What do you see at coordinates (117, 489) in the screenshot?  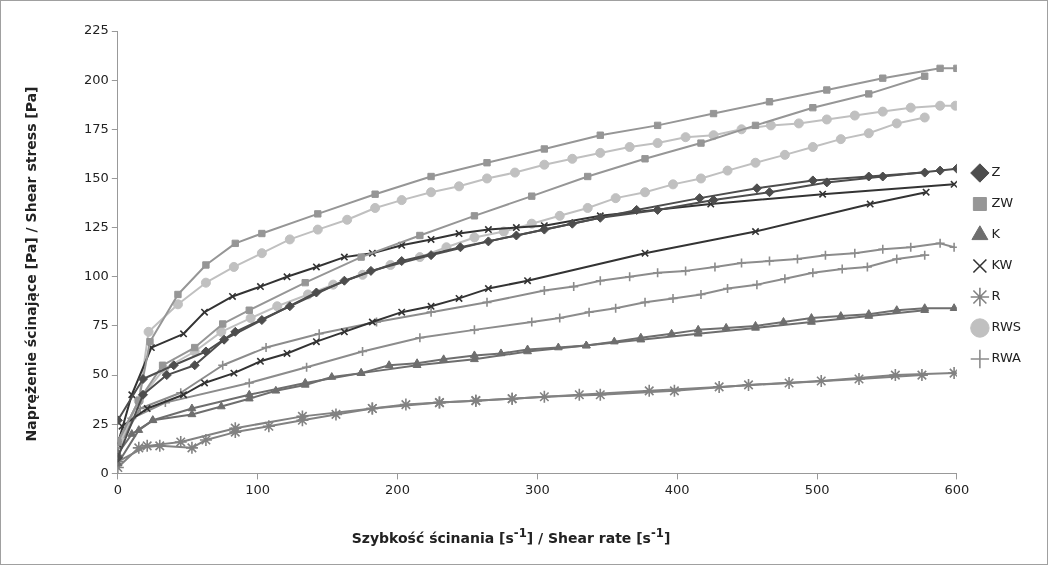 I see `x-tick-label: 0` at bounding box center [117, 489].